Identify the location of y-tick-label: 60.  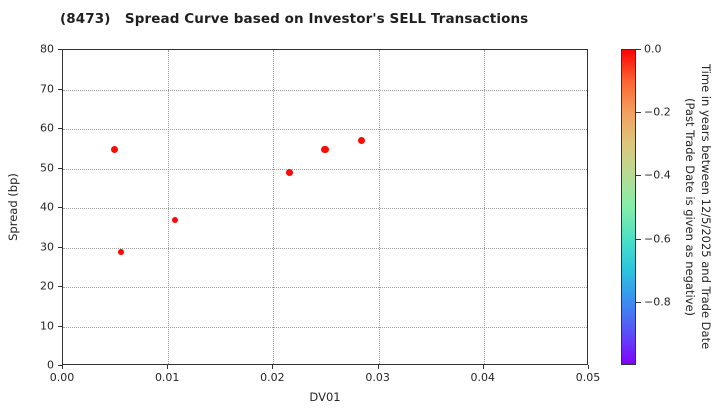
(47, 128).